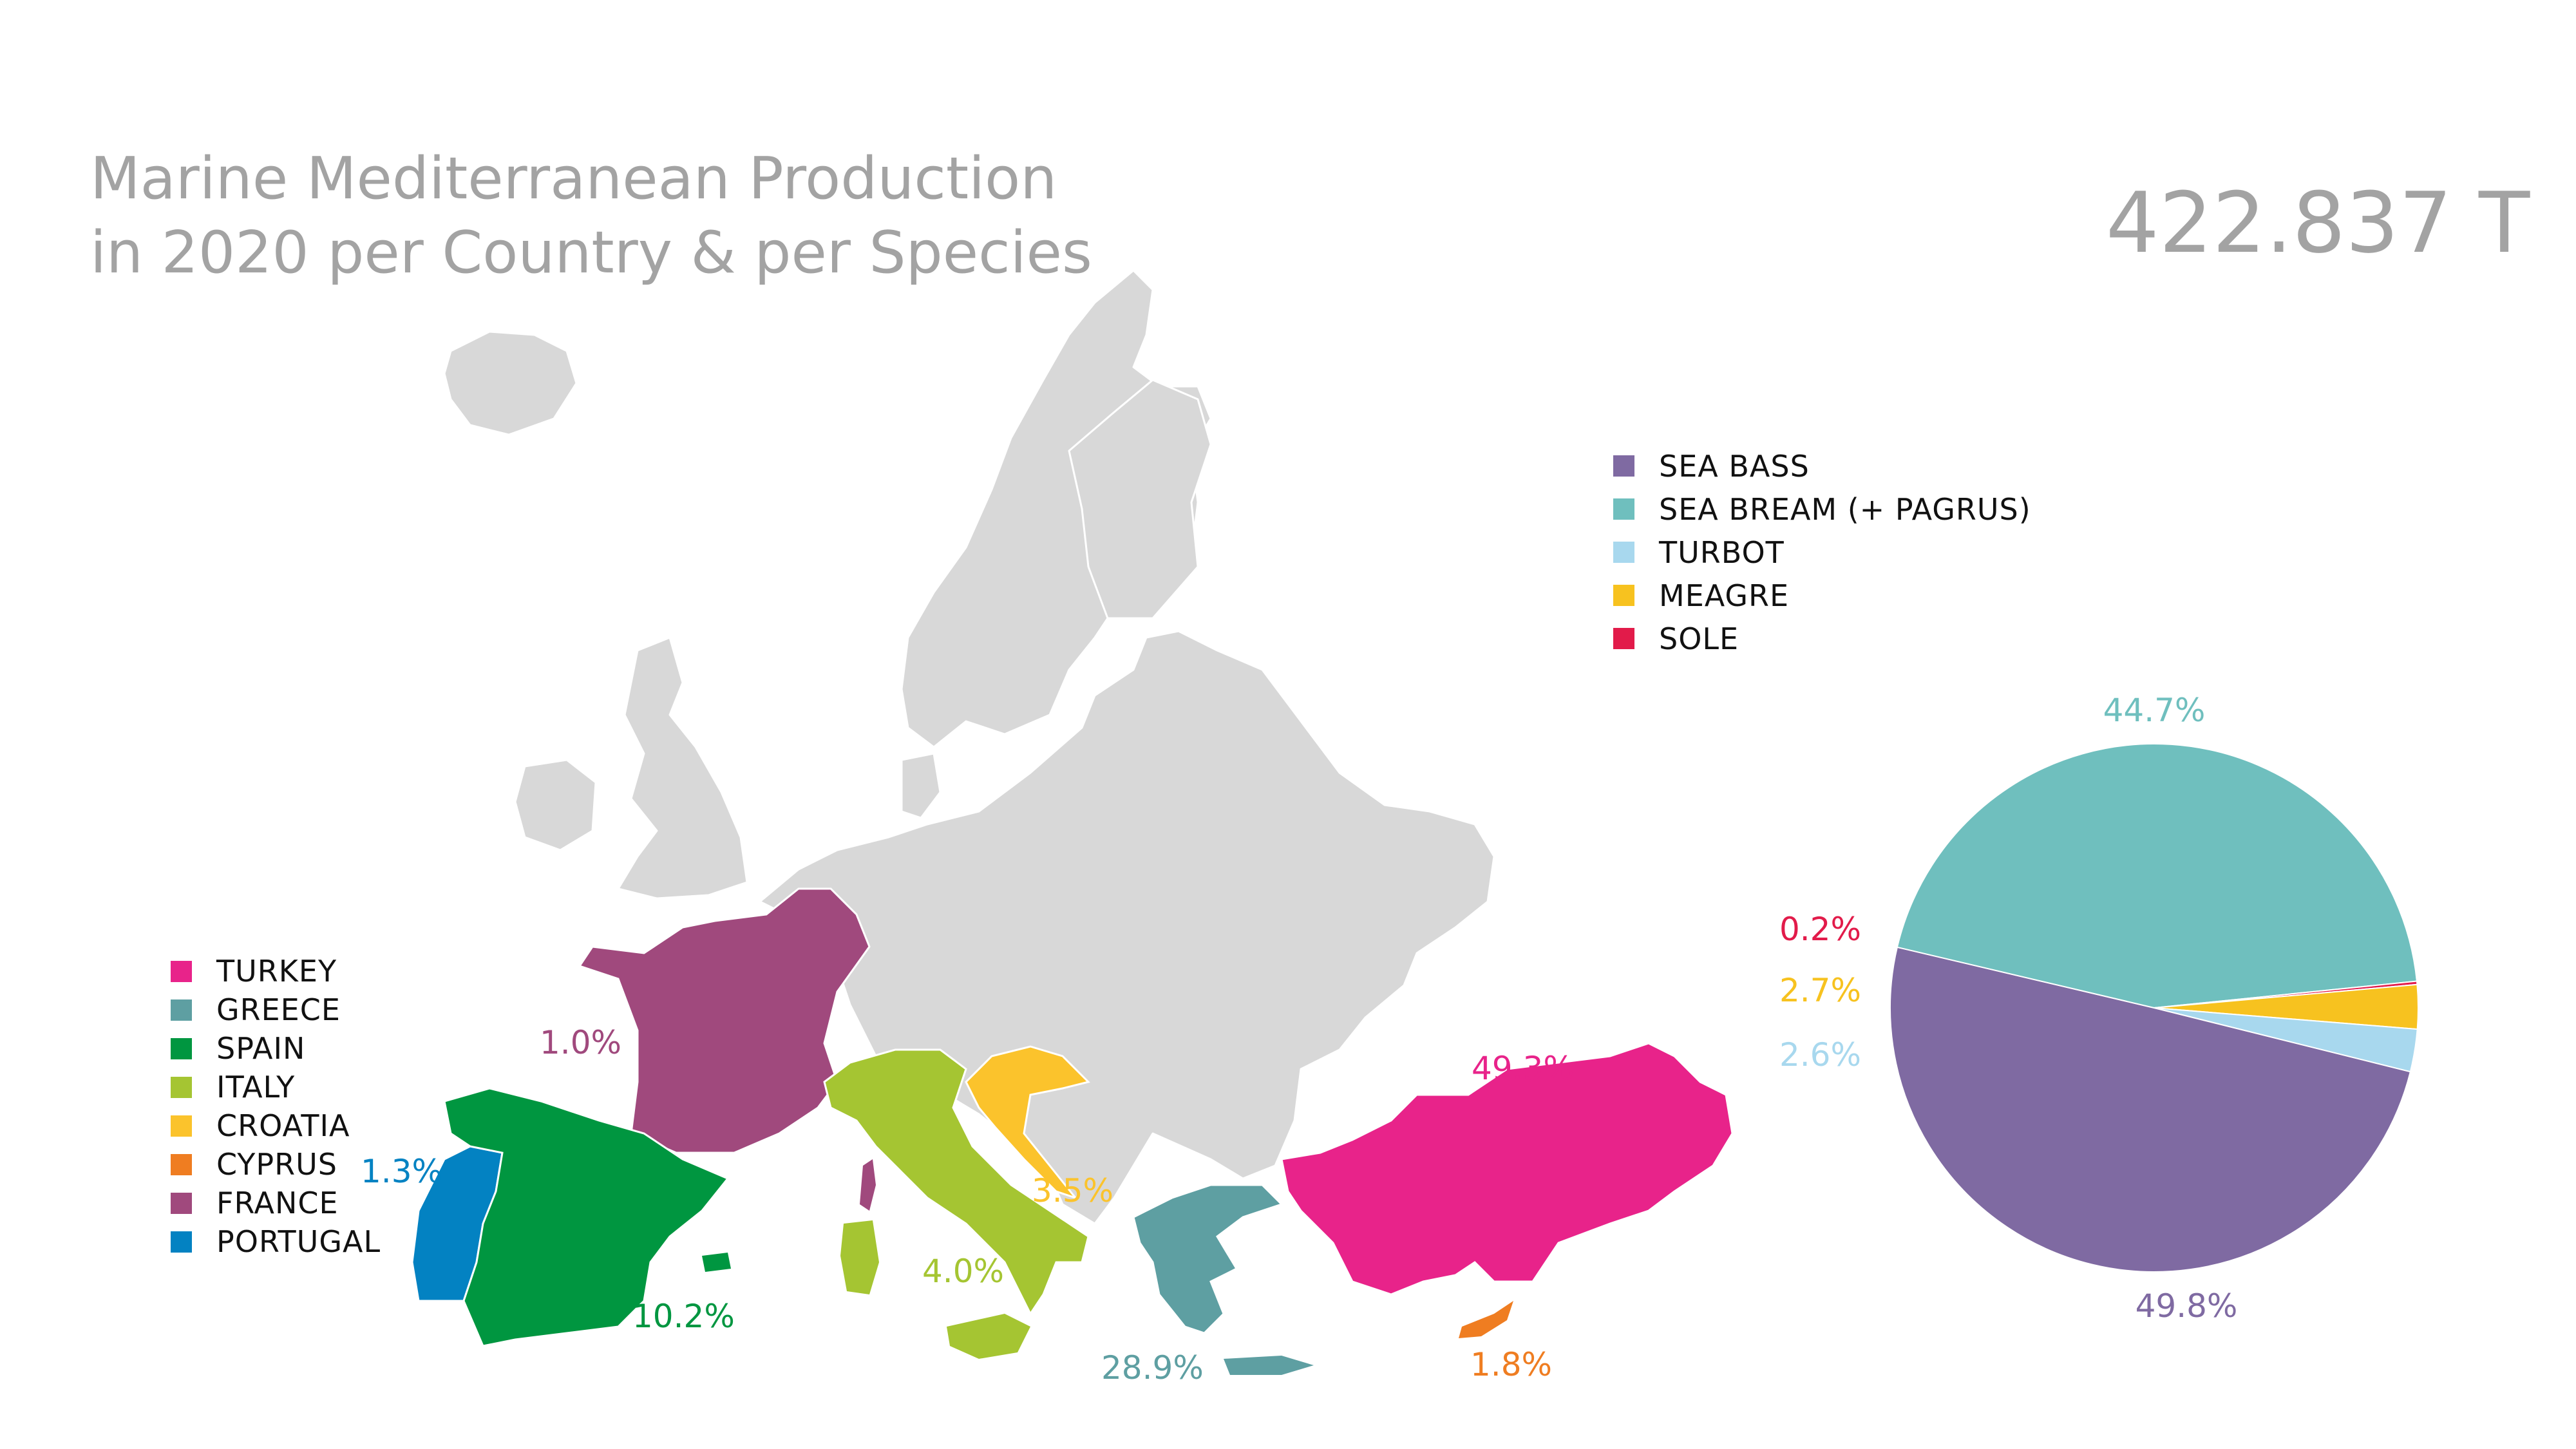 The height and width of the screenshot is (1449, 2576). I want to click on legend-swatch-sea-bream, so click(1624, 509).